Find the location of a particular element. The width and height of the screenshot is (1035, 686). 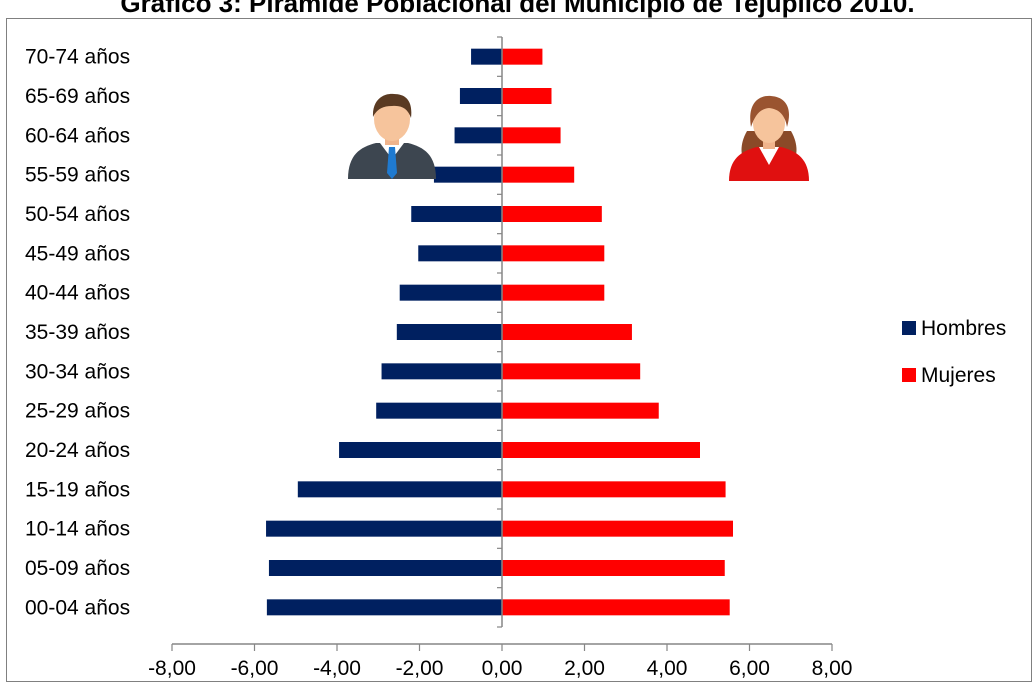

legend-label-hombres: Hombres is located at coordinates (963, 328).